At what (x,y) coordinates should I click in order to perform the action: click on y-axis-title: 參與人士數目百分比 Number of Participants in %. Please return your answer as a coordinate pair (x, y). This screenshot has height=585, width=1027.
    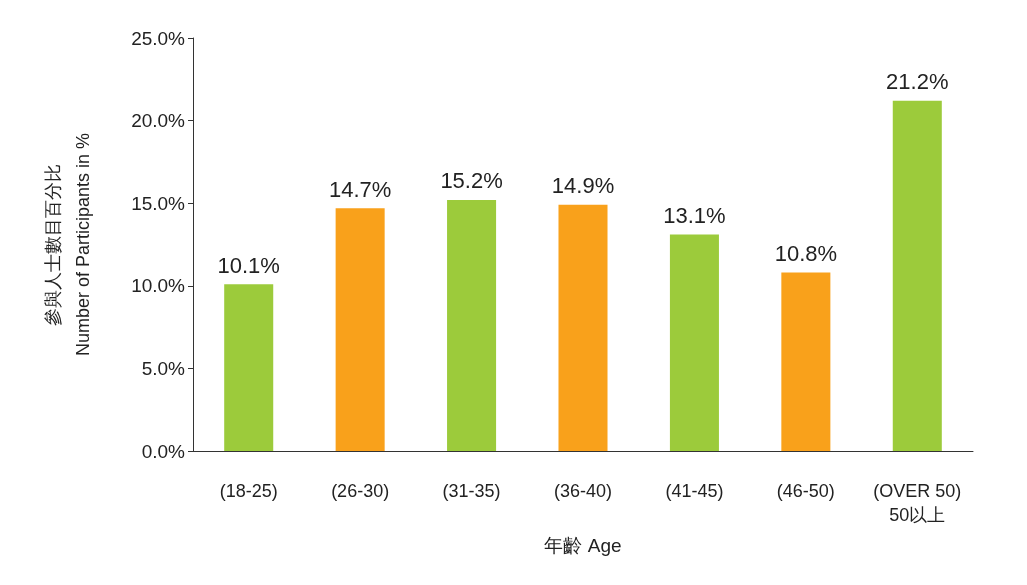
    Looking at the image, I should click on (68, 244).